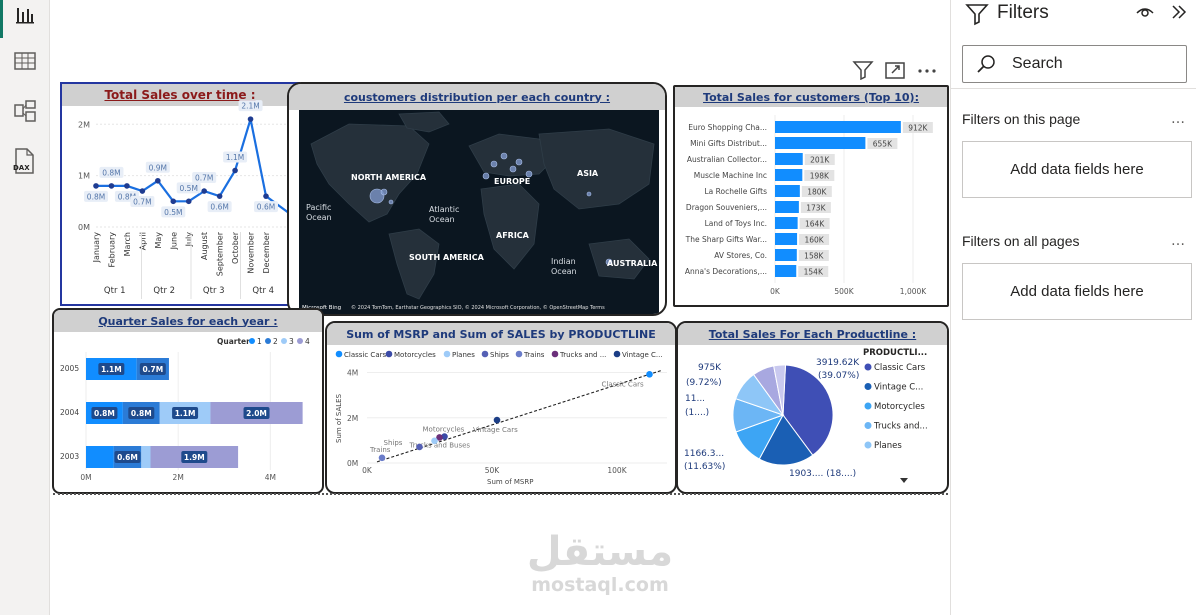 The width and height of the screenshot is (1196, 615). Describe the element at coordinates (25, 15) in the screenshot. I see `report-view-icon` at that location.